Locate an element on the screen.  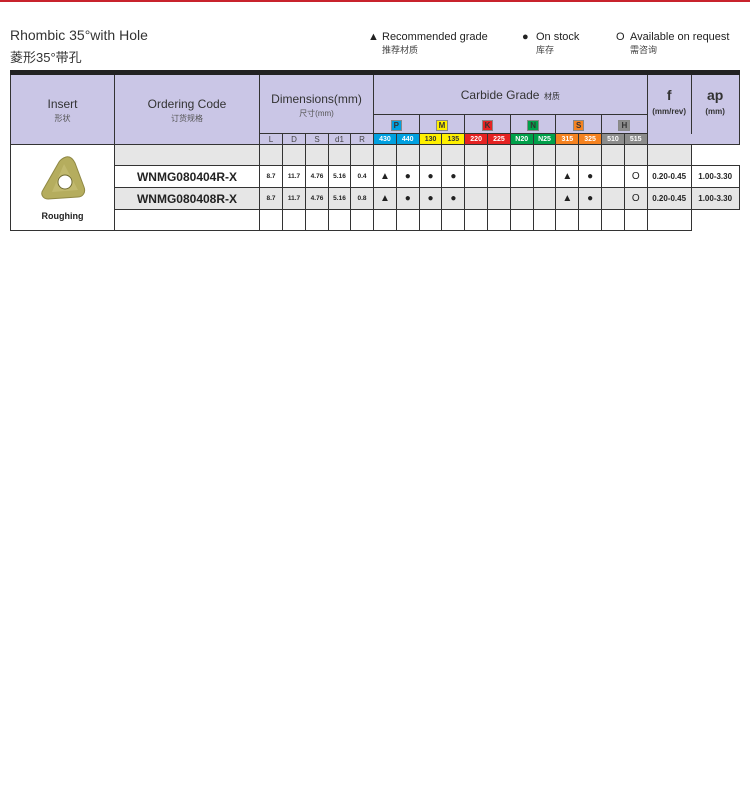
grade-group-P: P is located at coordinates (396, 124).